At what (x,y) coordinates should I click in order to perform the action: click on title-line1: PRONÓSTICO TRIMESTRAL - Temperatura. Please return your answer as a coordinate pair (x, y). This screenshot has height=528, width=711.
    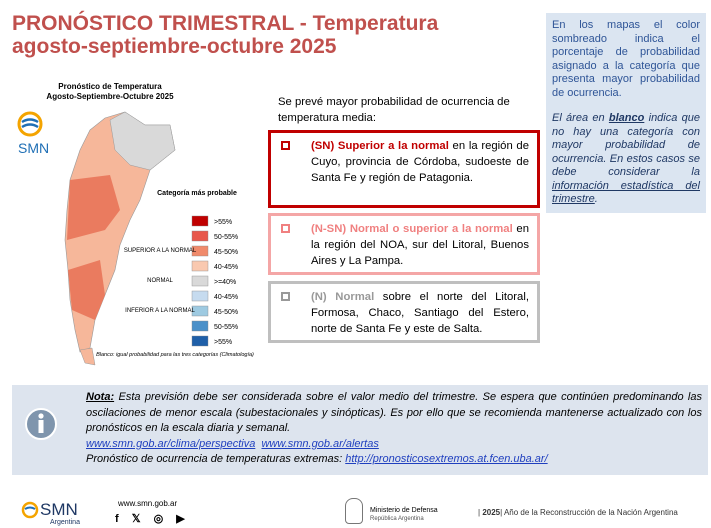
    Looking at the image, I should click on (225, 23).